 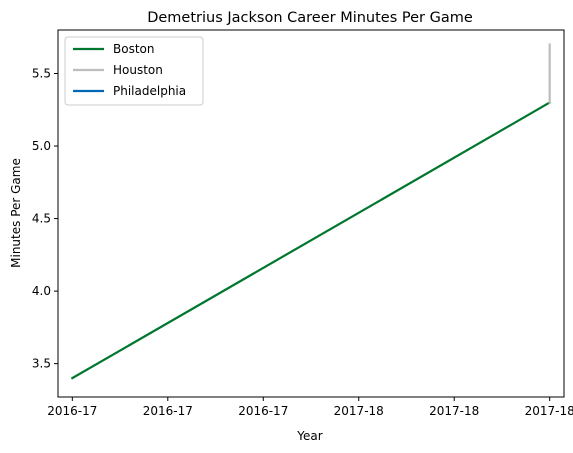 I want to click on y-tick-label: 4.0, so click(x=41, y=291).